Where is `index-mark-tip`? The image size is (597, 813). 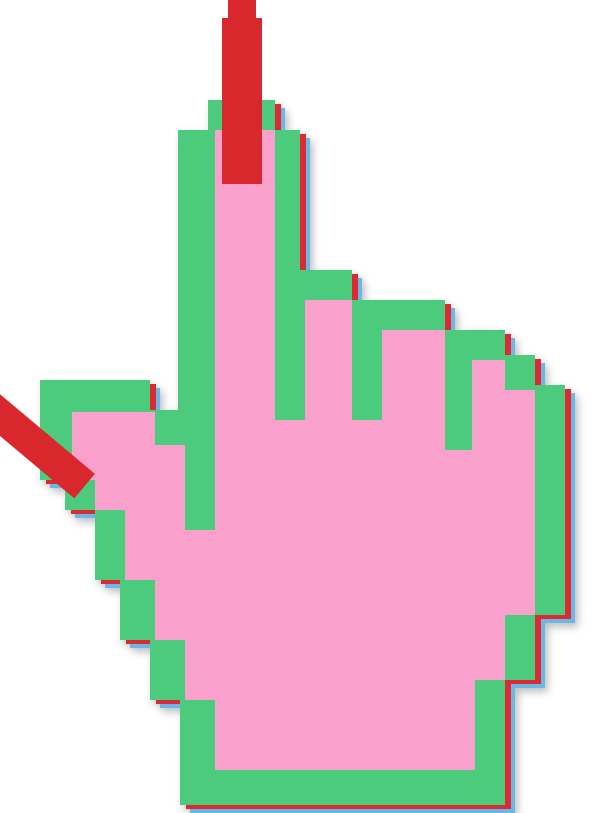
index-mark-tip is located at coordinates (242, 10).